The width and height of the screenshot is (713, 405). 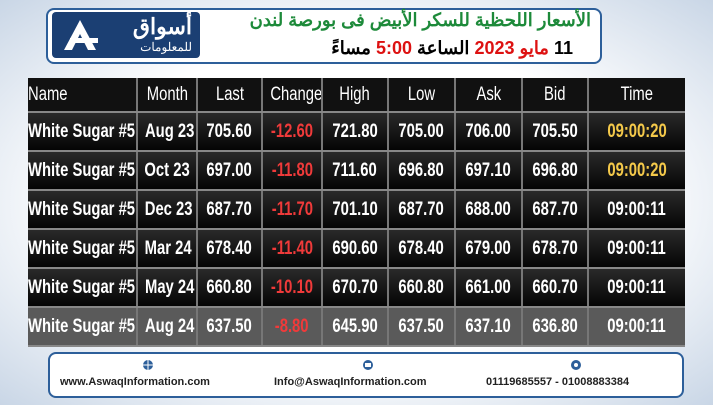 I want to click on table-cell: 688.00, so click(x=488, y=210).